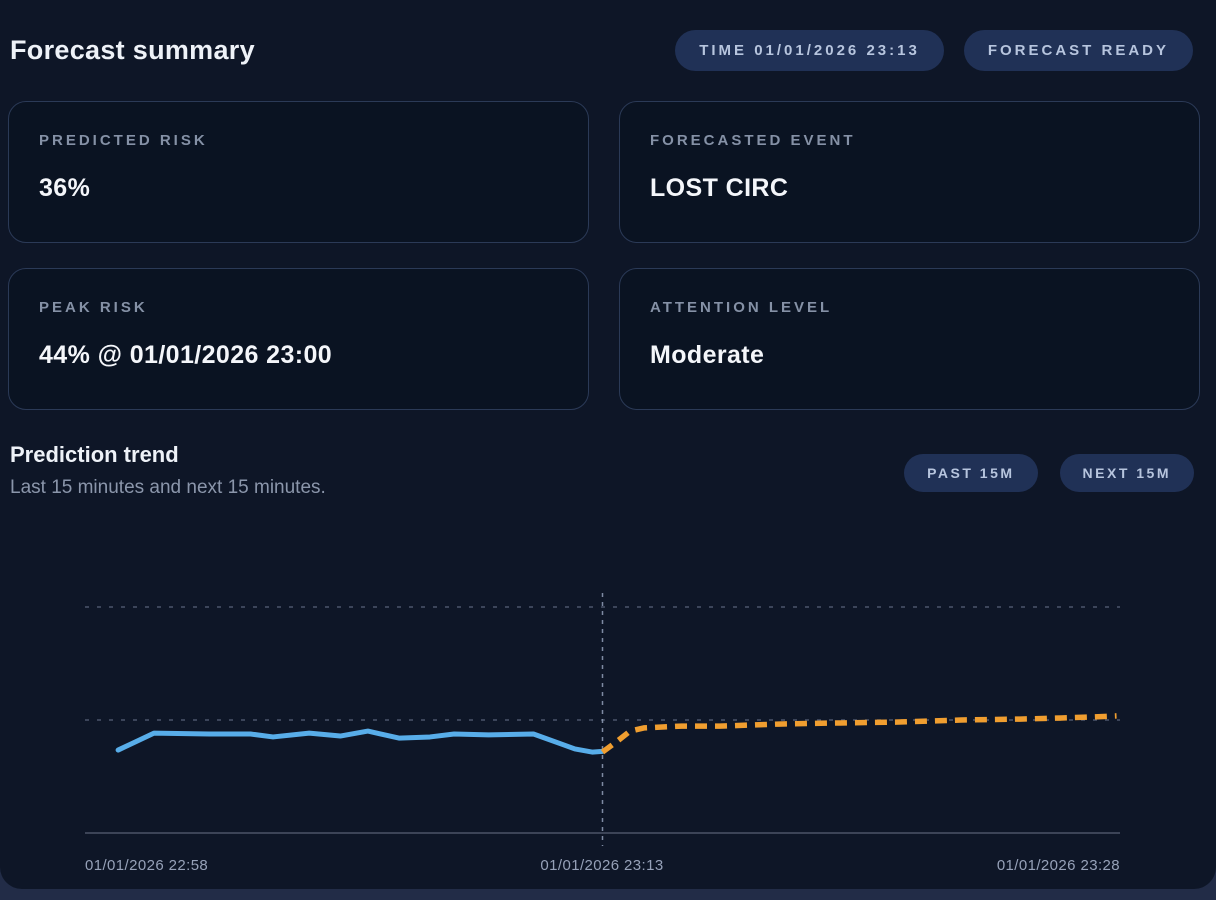 The width and height of the screenshot is (1216, 900). Describe the element at coordinates (858, 734) in the screenshot. I see `forecast-risk-line` at that location.